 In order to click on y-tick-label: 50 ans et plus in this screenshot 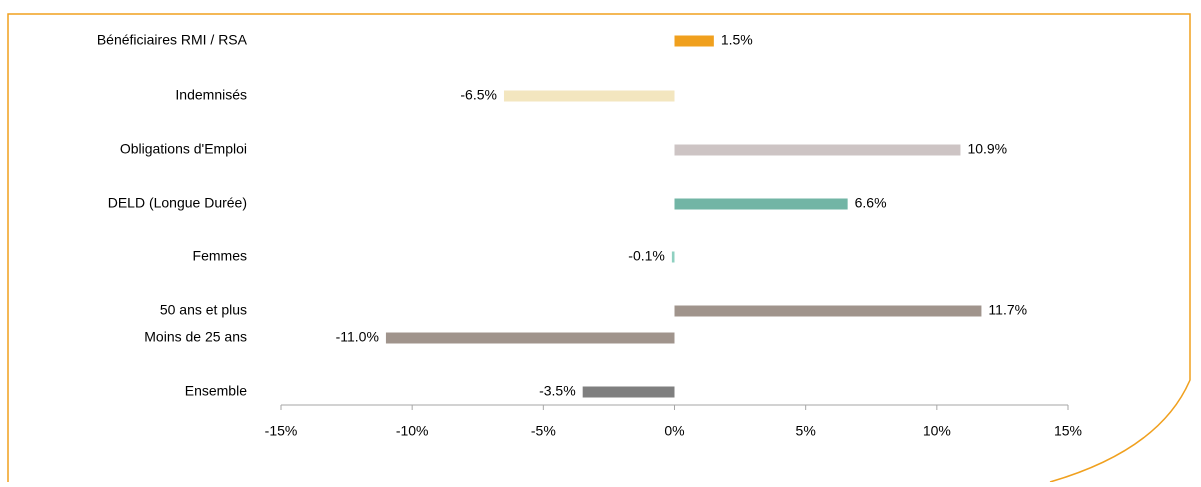, I will do `click(203, 310)`.